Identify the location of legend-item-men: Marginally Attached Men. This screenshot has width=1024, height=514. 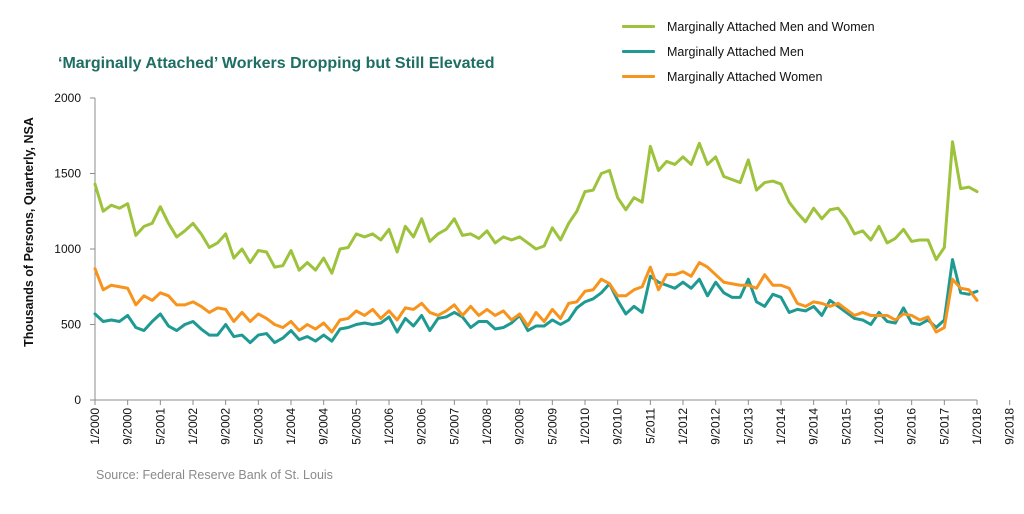
(748, 51).